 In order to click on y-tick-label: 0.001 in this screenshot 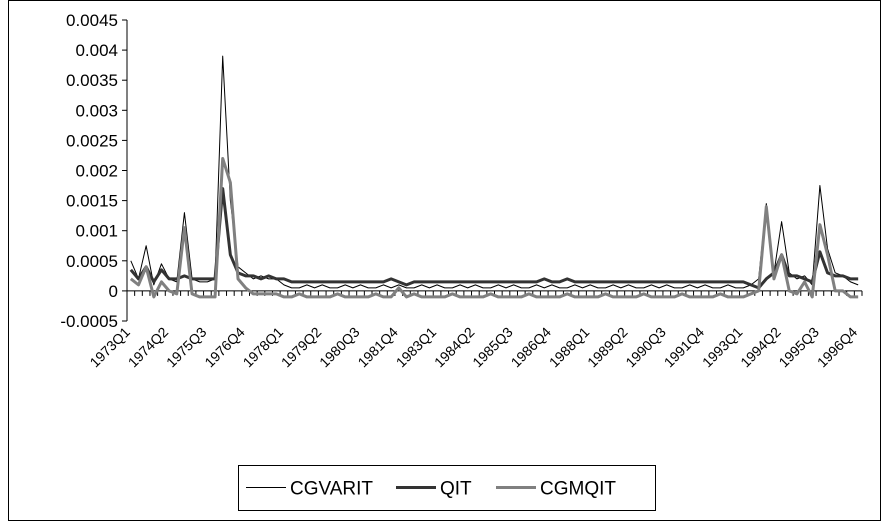, I will do `click(96, 231)`.